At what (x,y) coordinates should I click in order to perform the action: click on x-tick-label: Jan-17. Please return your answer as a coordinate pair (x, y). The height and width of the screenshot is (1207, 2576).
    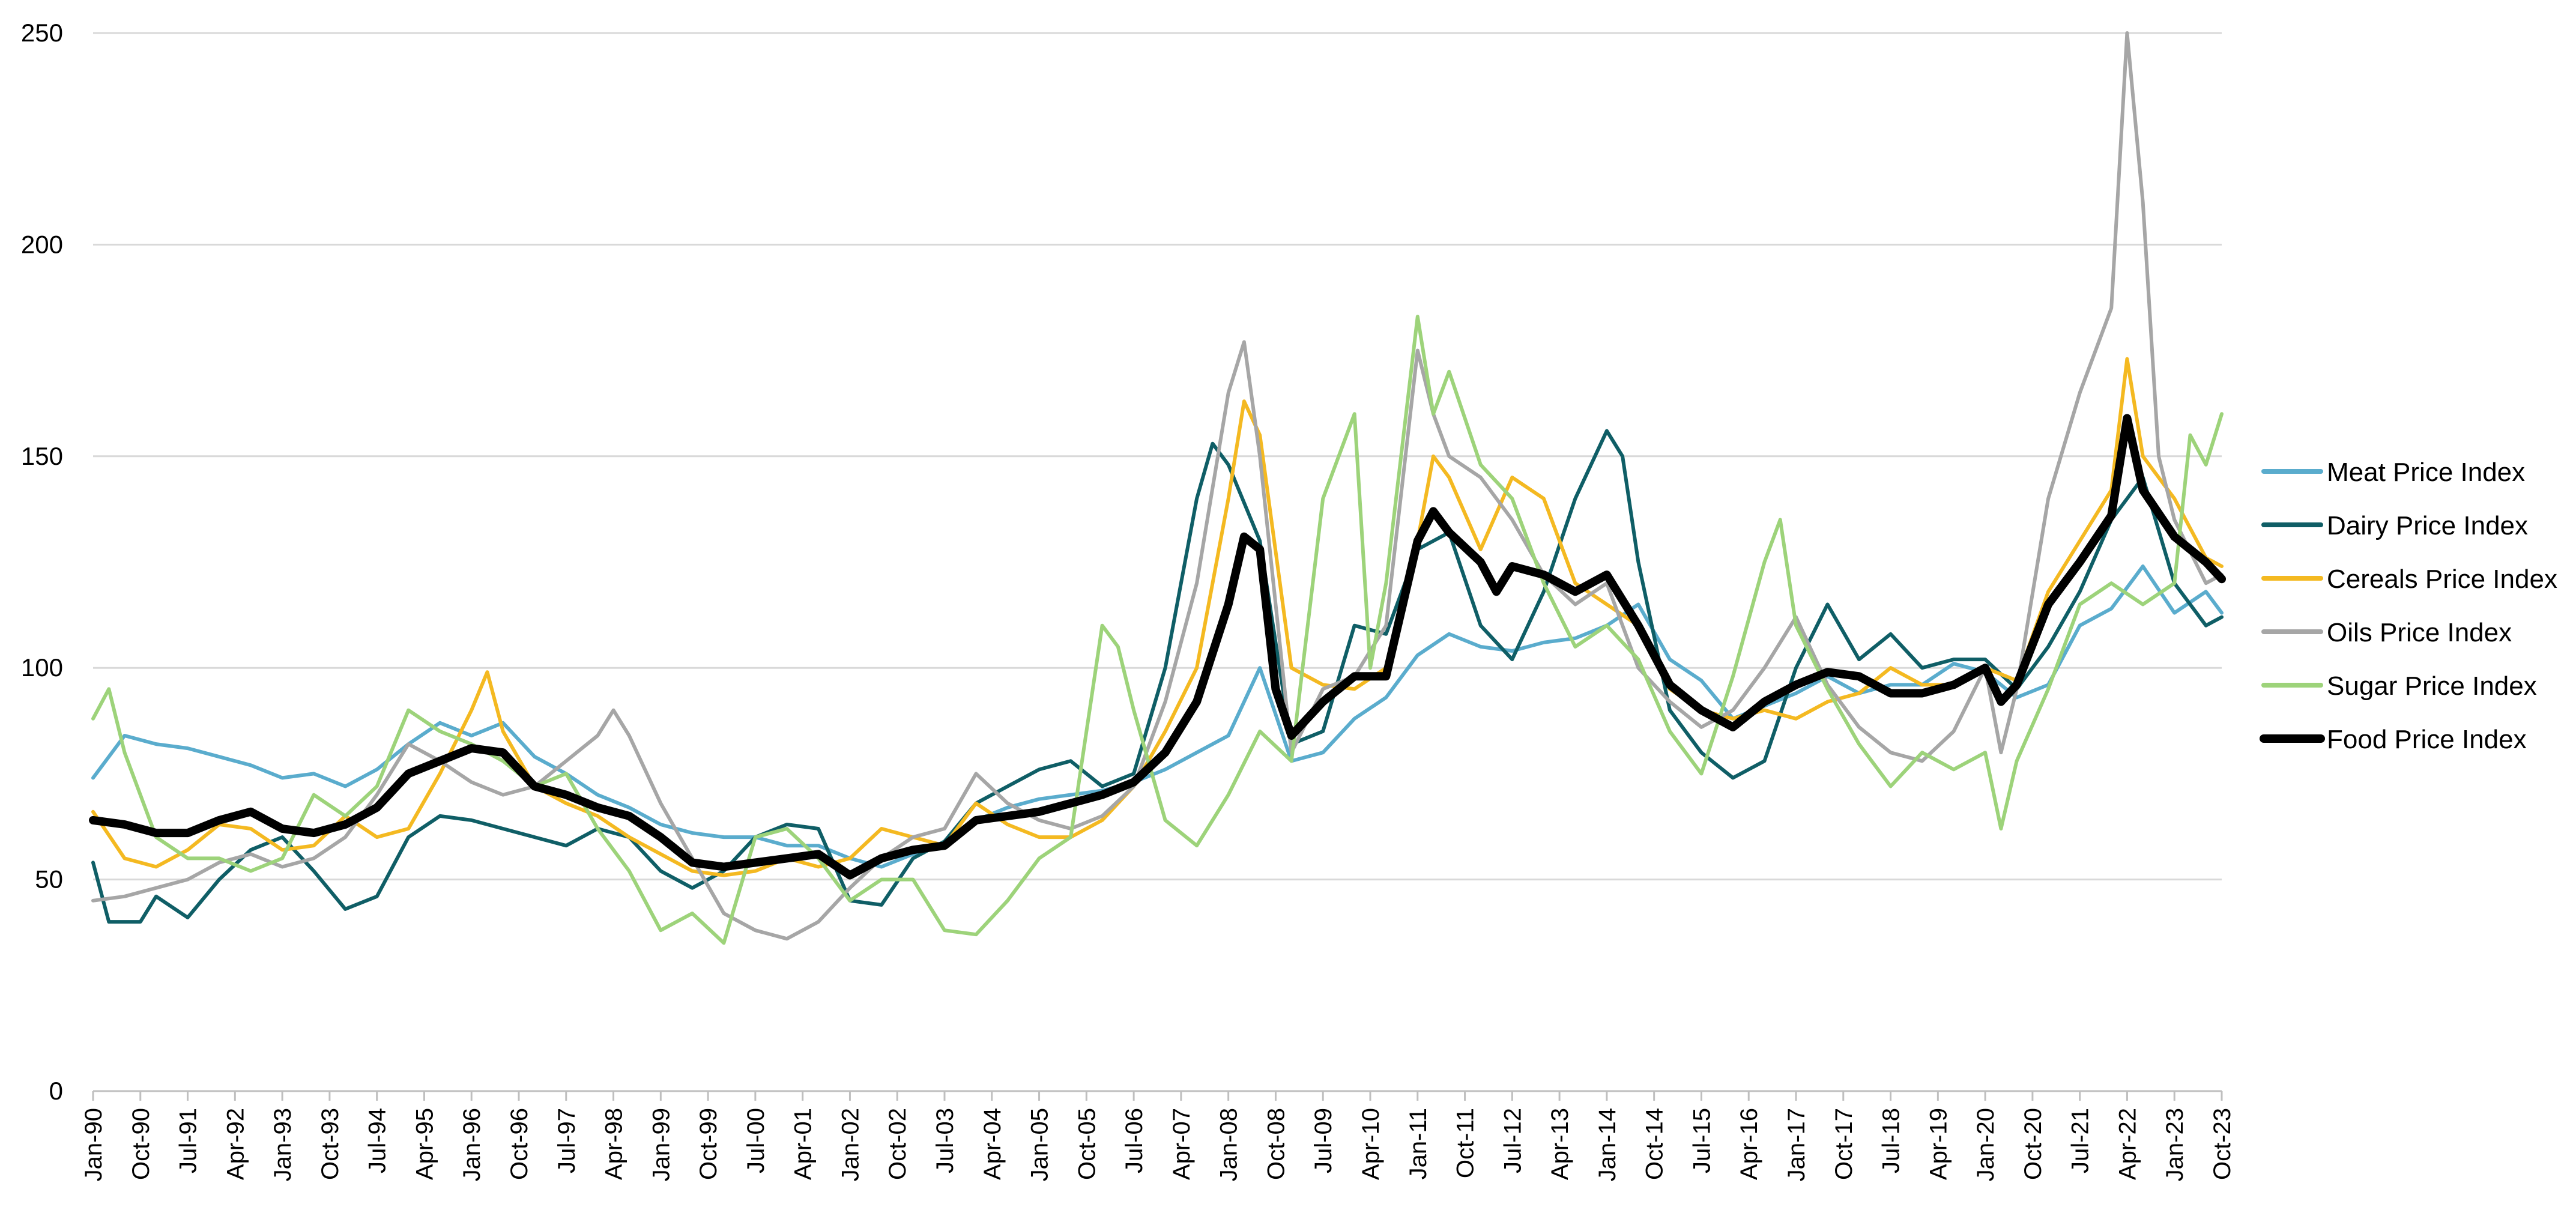
    Looking at the image, I should click on (1797, 1144).